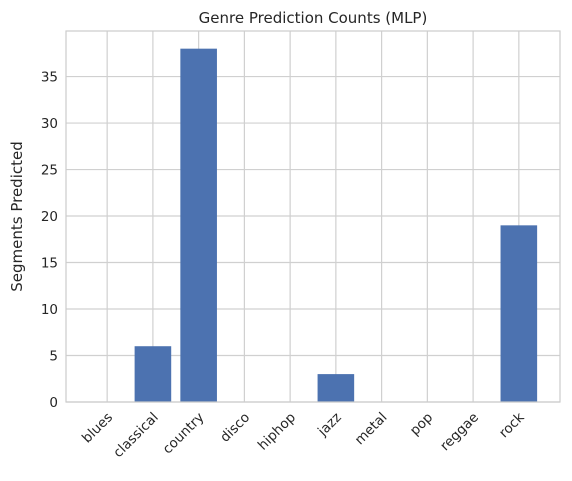  What do you see at coordinates (135, 435) in the screenshot?
I see `x-tick-label-classical: classical` at bounding box center [135, 435].